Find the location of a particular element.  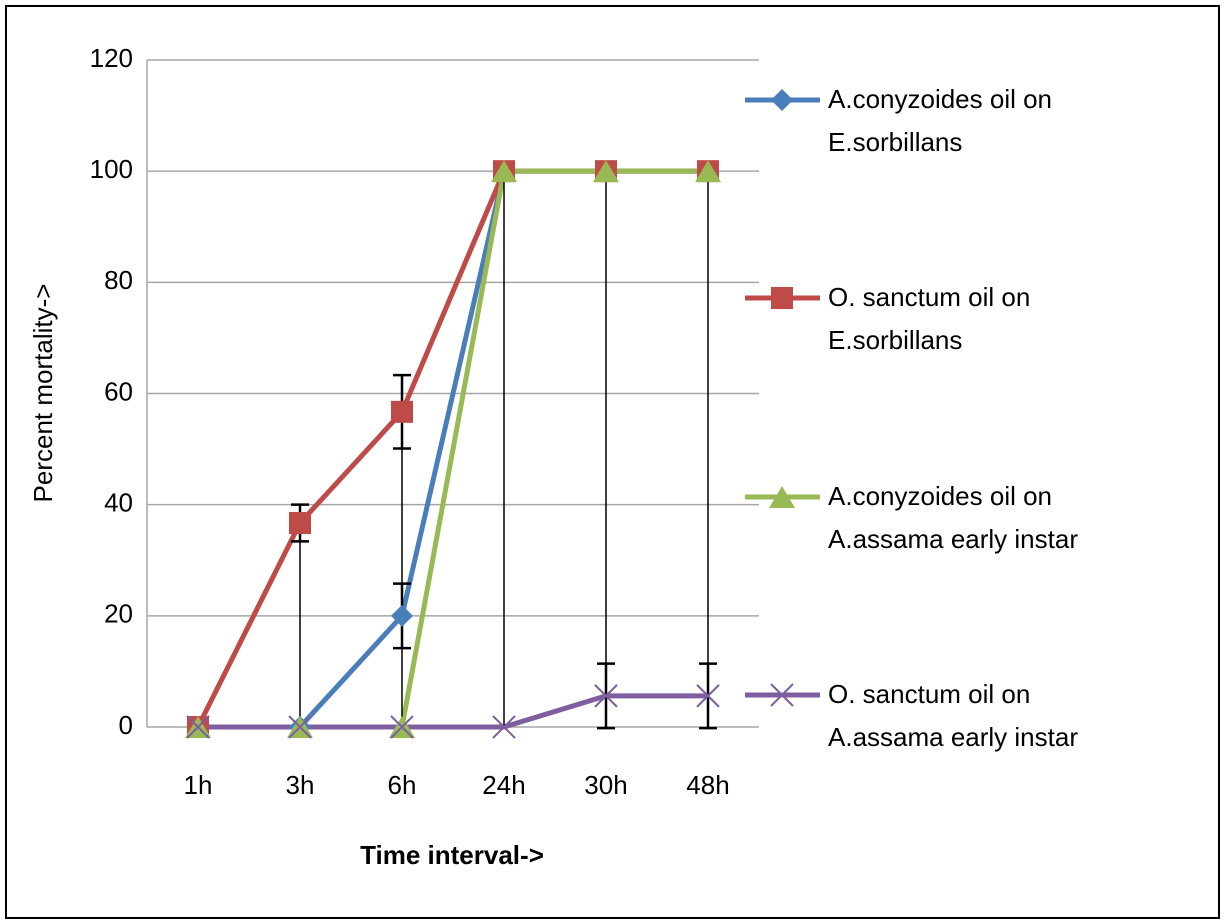

y-tick-label: 40 is located at coordinates (118, 503).